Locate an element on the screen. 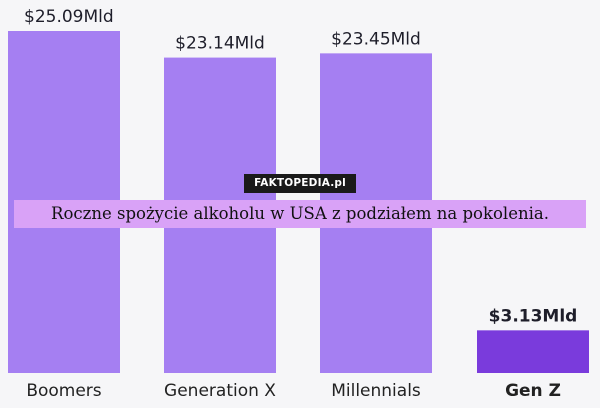 The height and width of the screenshot is (408, 600). value-label-gen-z: $3.13Mld is located at coordinates (533, 316).